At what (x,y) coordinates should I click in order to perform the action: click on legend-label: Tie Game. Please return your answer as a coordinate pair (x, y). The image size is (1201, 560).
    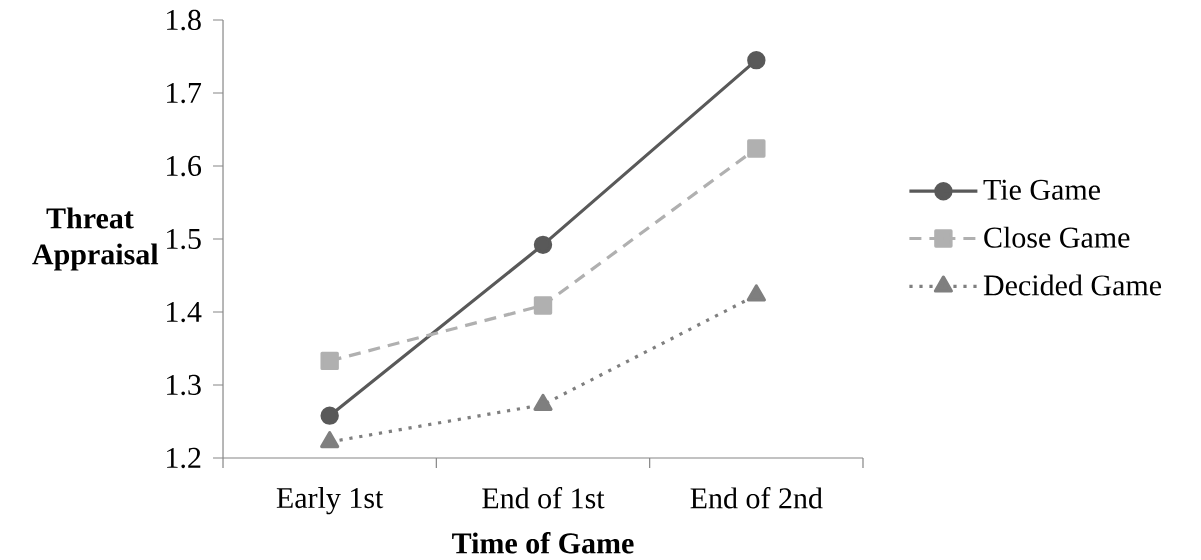
    Looking at the image, I should click on (1041, 189).